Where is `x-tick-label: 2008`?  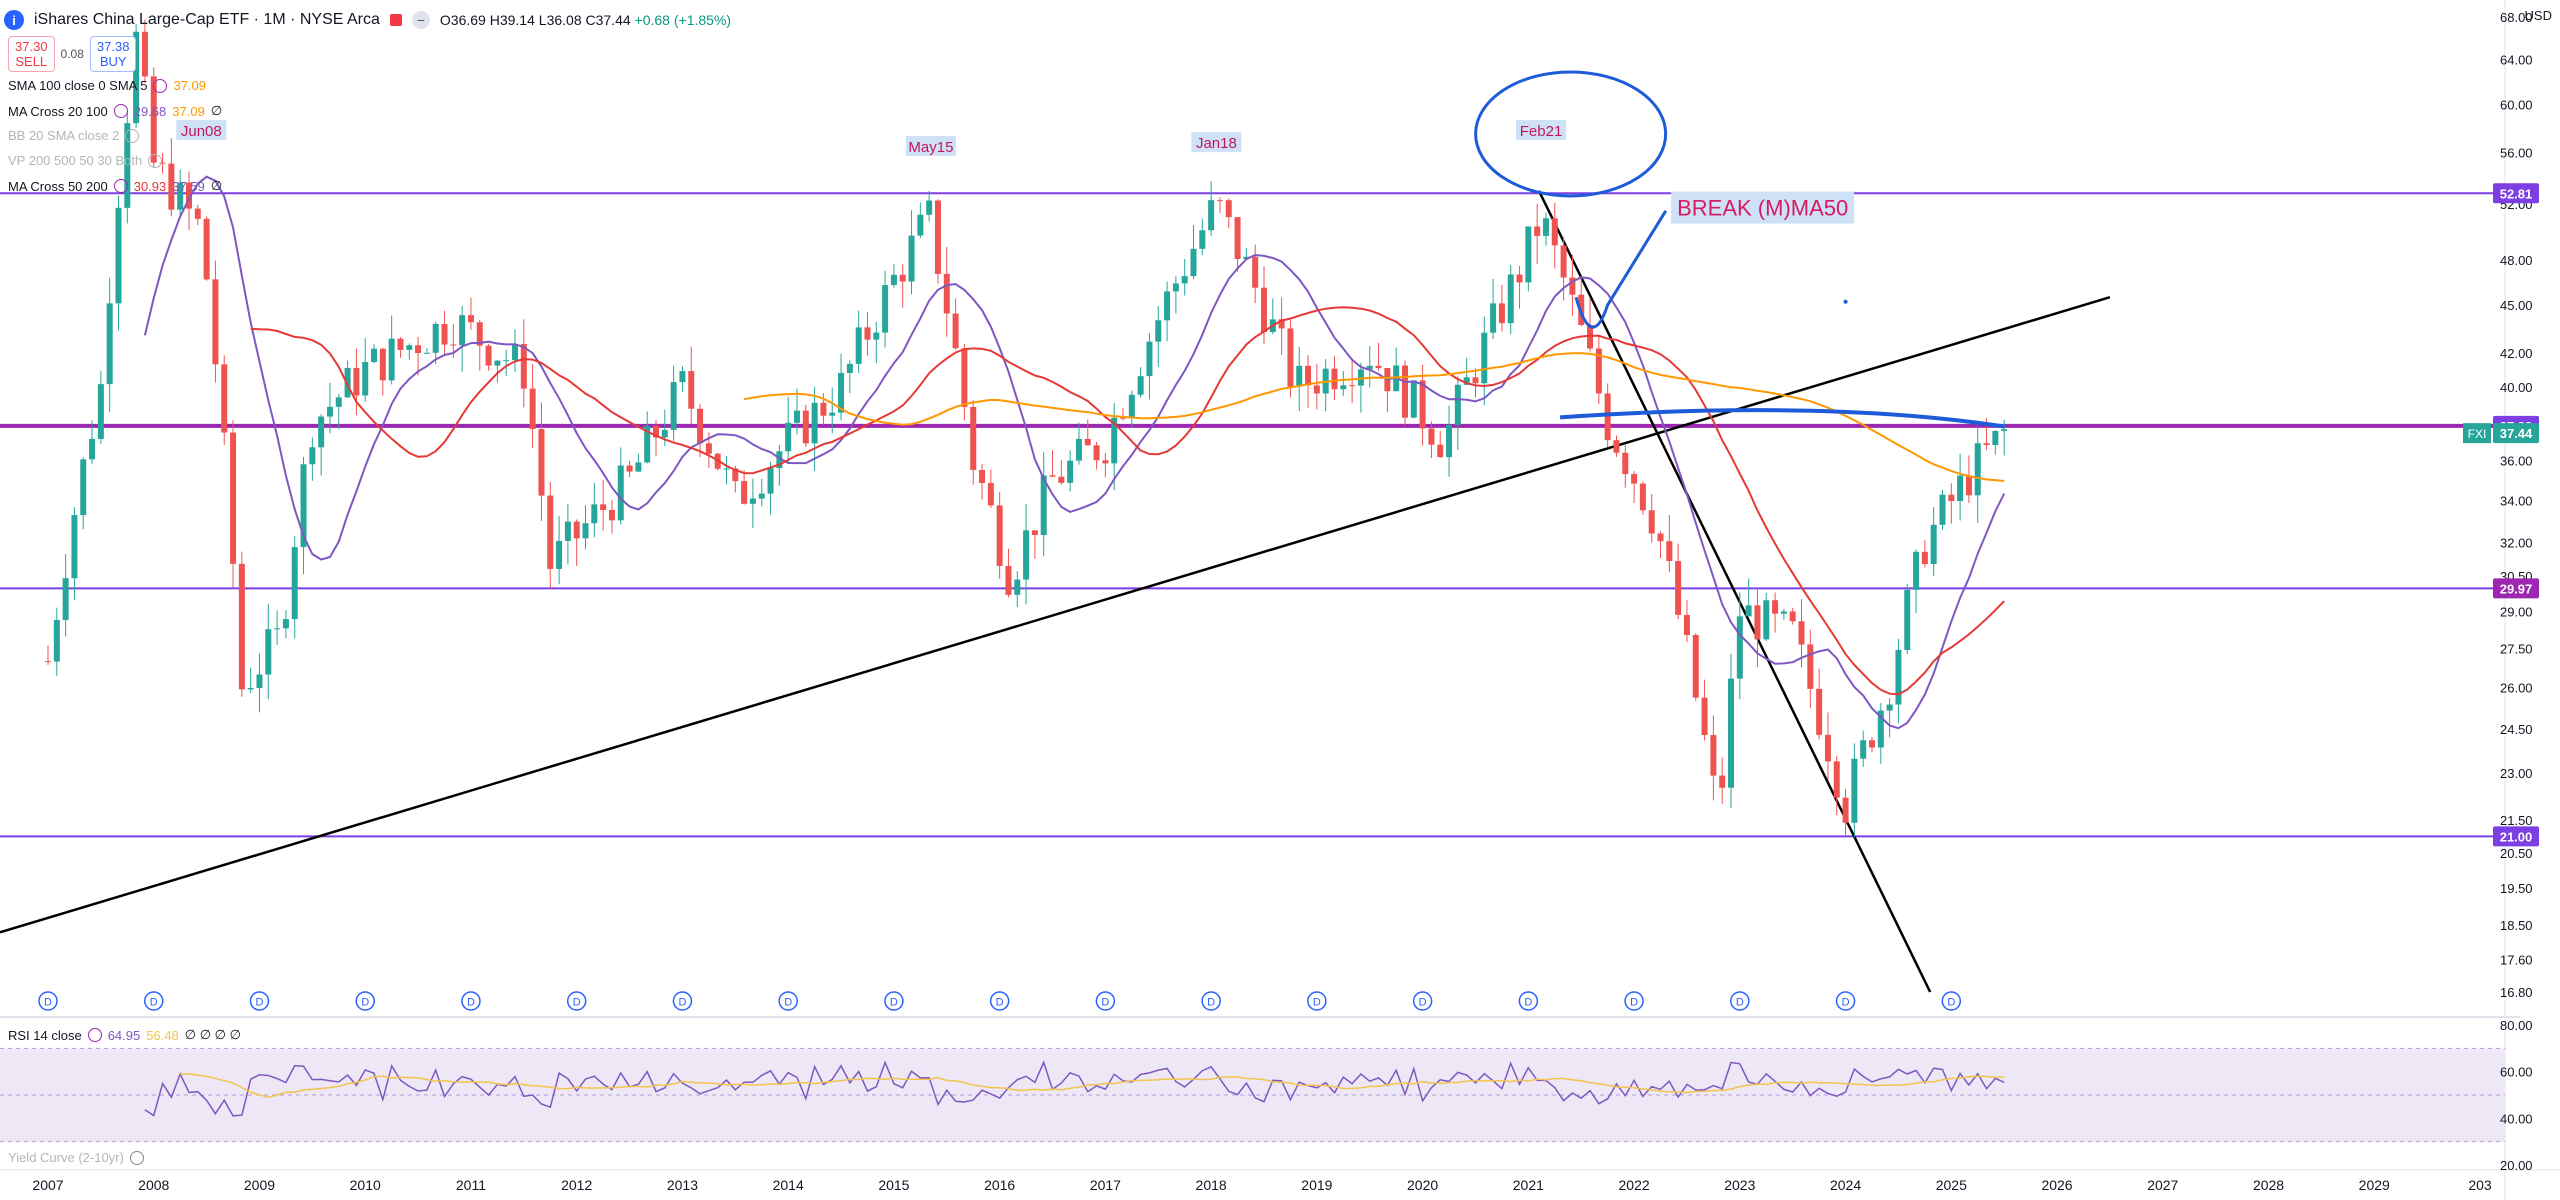
x-tick-label: 2008 is located at coordinates (153, 1185).